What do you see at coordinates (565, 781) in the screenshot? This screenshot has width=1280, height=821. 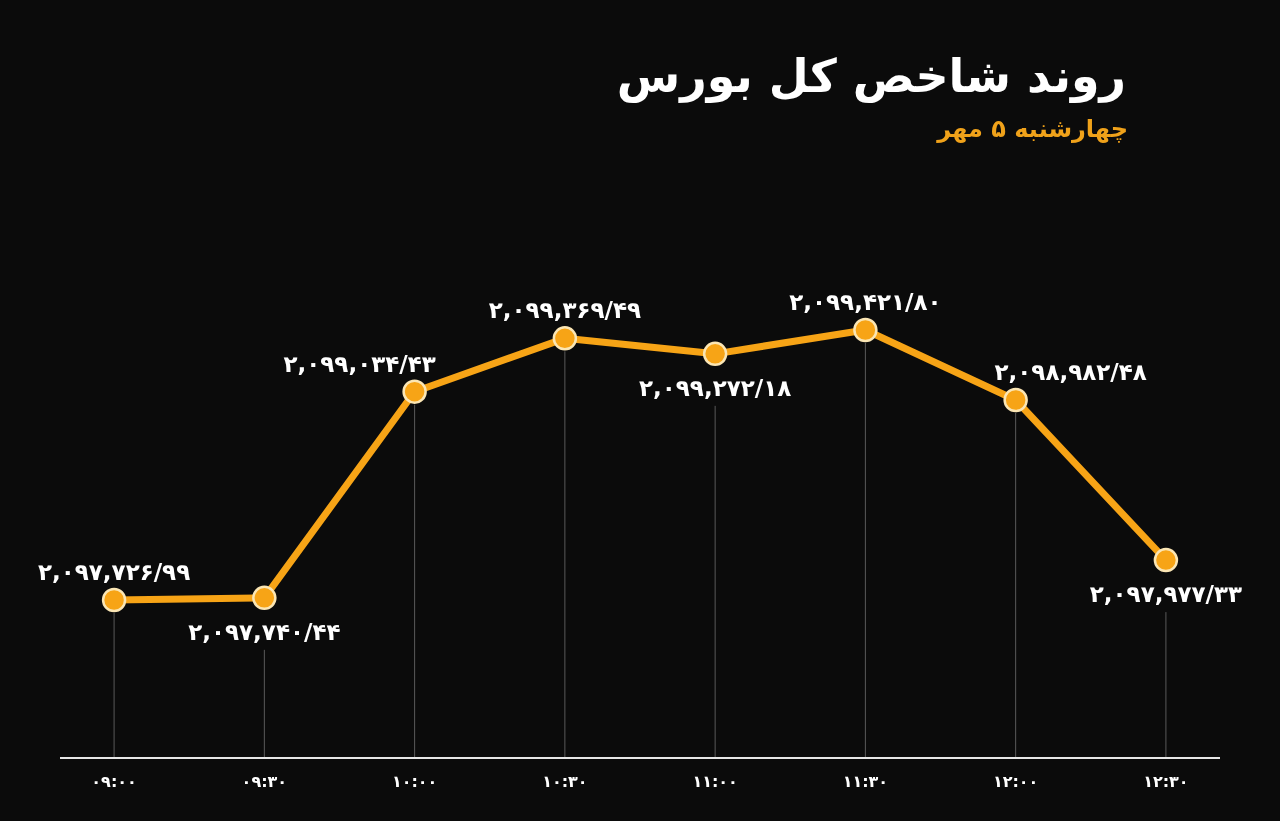 I see `x-tick-label: ۱۰:۳۰` at bounding box center [565, 781].